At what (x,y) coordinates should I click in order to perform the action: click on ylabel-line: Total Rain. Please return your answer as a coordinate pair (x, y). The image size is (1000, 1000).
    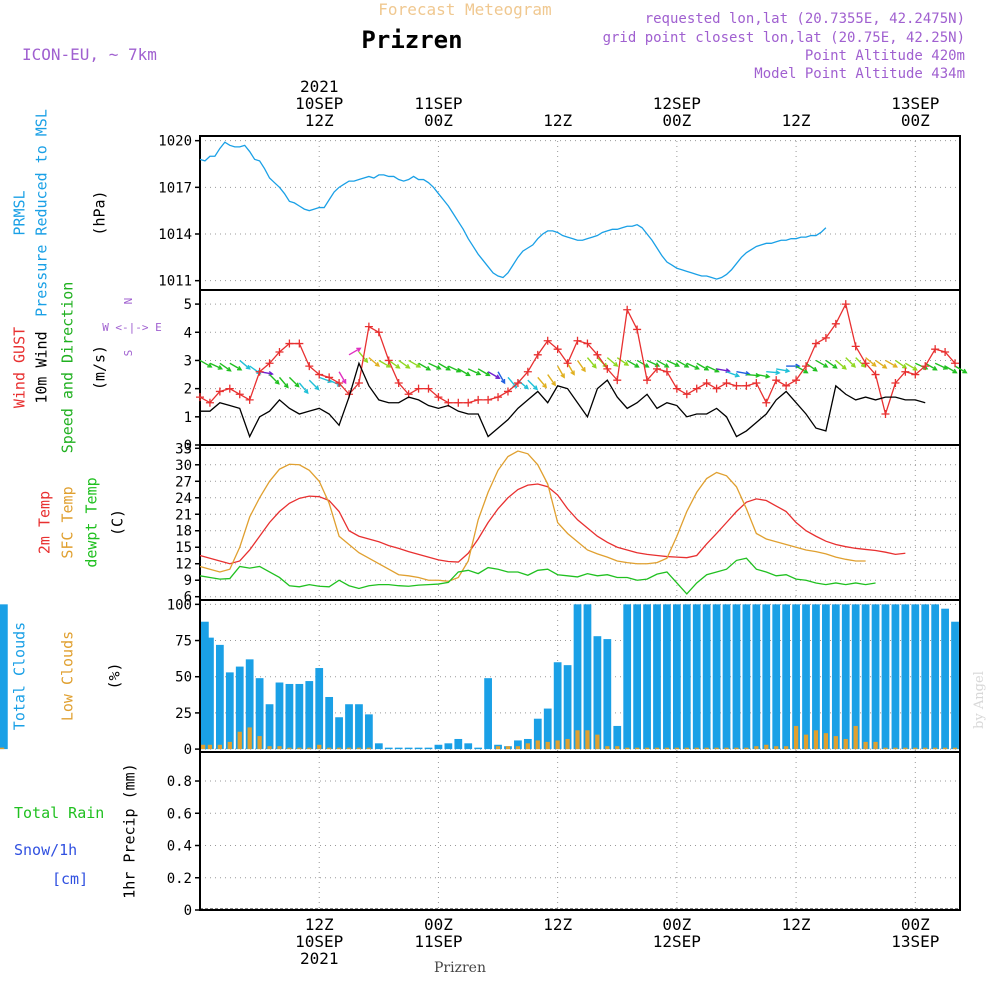
    Looking at the image, I should click on (59, 813).